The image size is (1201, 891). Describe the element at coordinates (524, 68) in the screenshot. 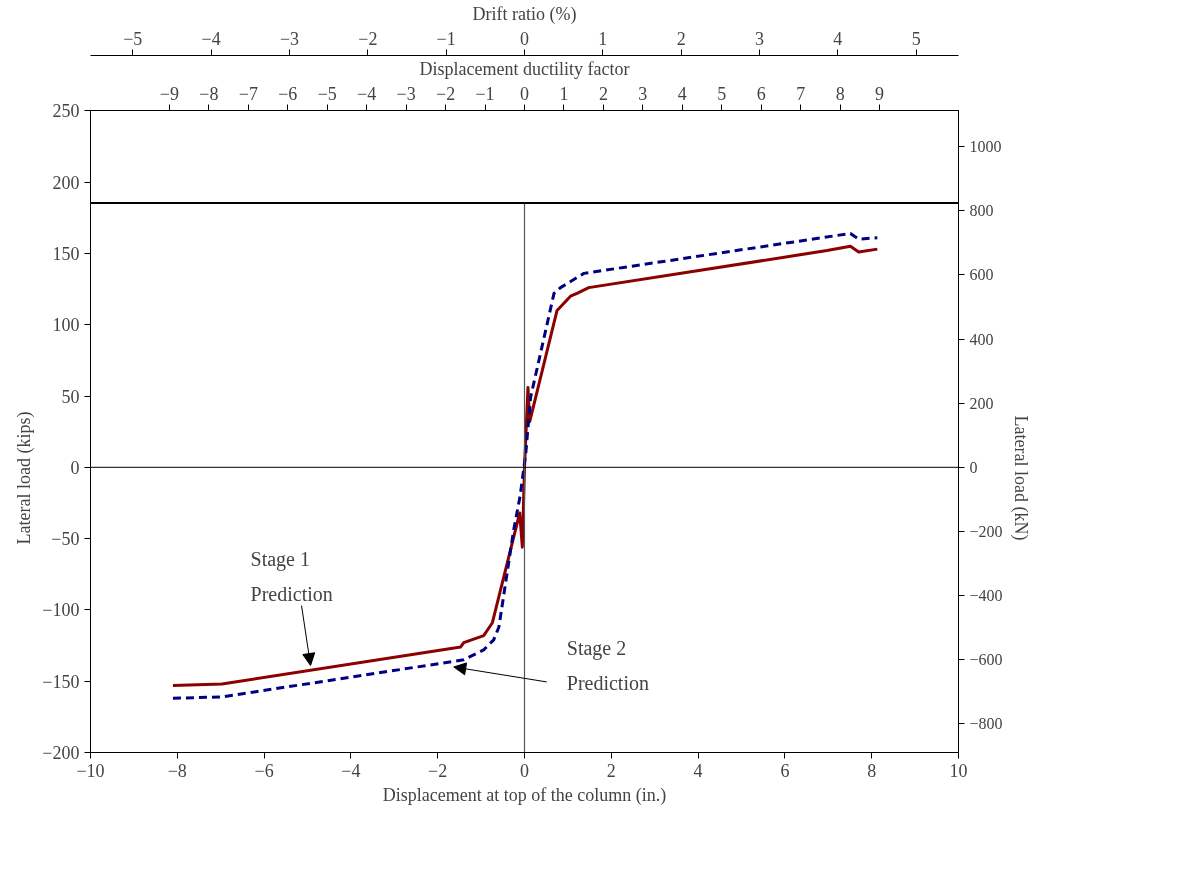

I see `x-axis-title: Displacement ductility factor` at that location.